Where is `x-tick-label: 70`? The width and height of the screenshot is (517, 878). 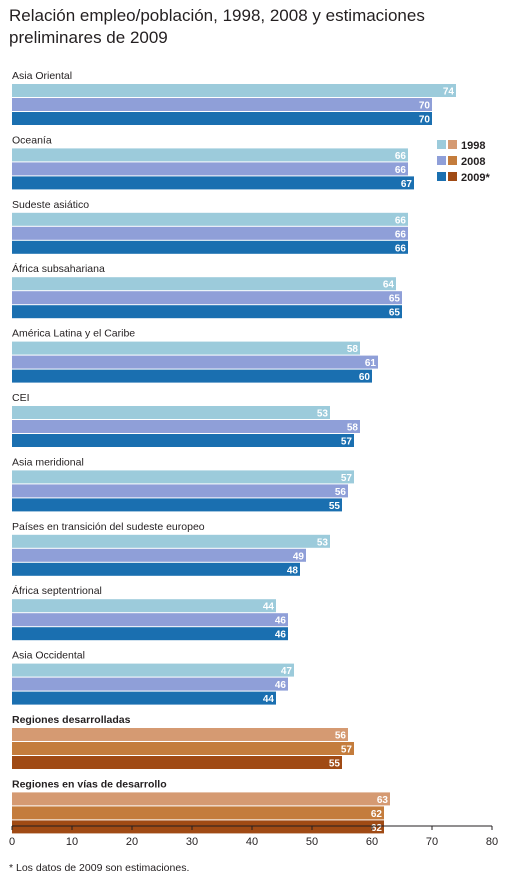 x-tick-label: 70 is located at coordinates (432, 842).